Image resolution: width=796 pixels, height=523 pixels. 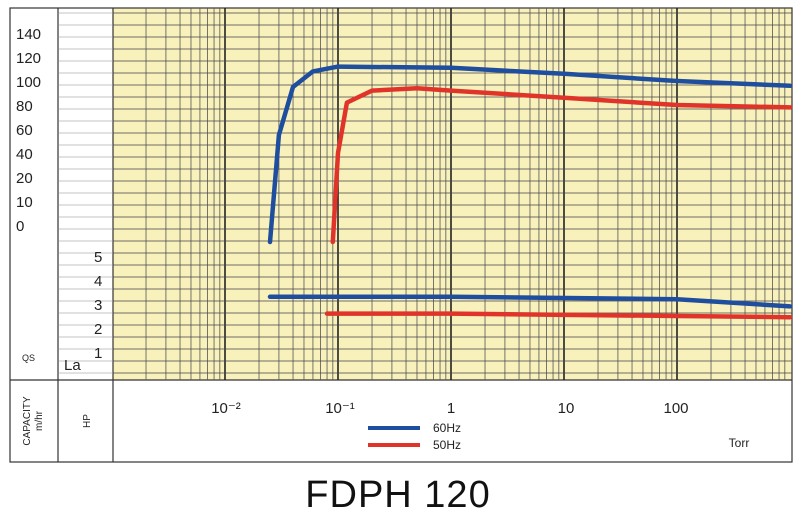 I want to click on legend-label-50hz: 50Hz, so click(x=447, y=445).